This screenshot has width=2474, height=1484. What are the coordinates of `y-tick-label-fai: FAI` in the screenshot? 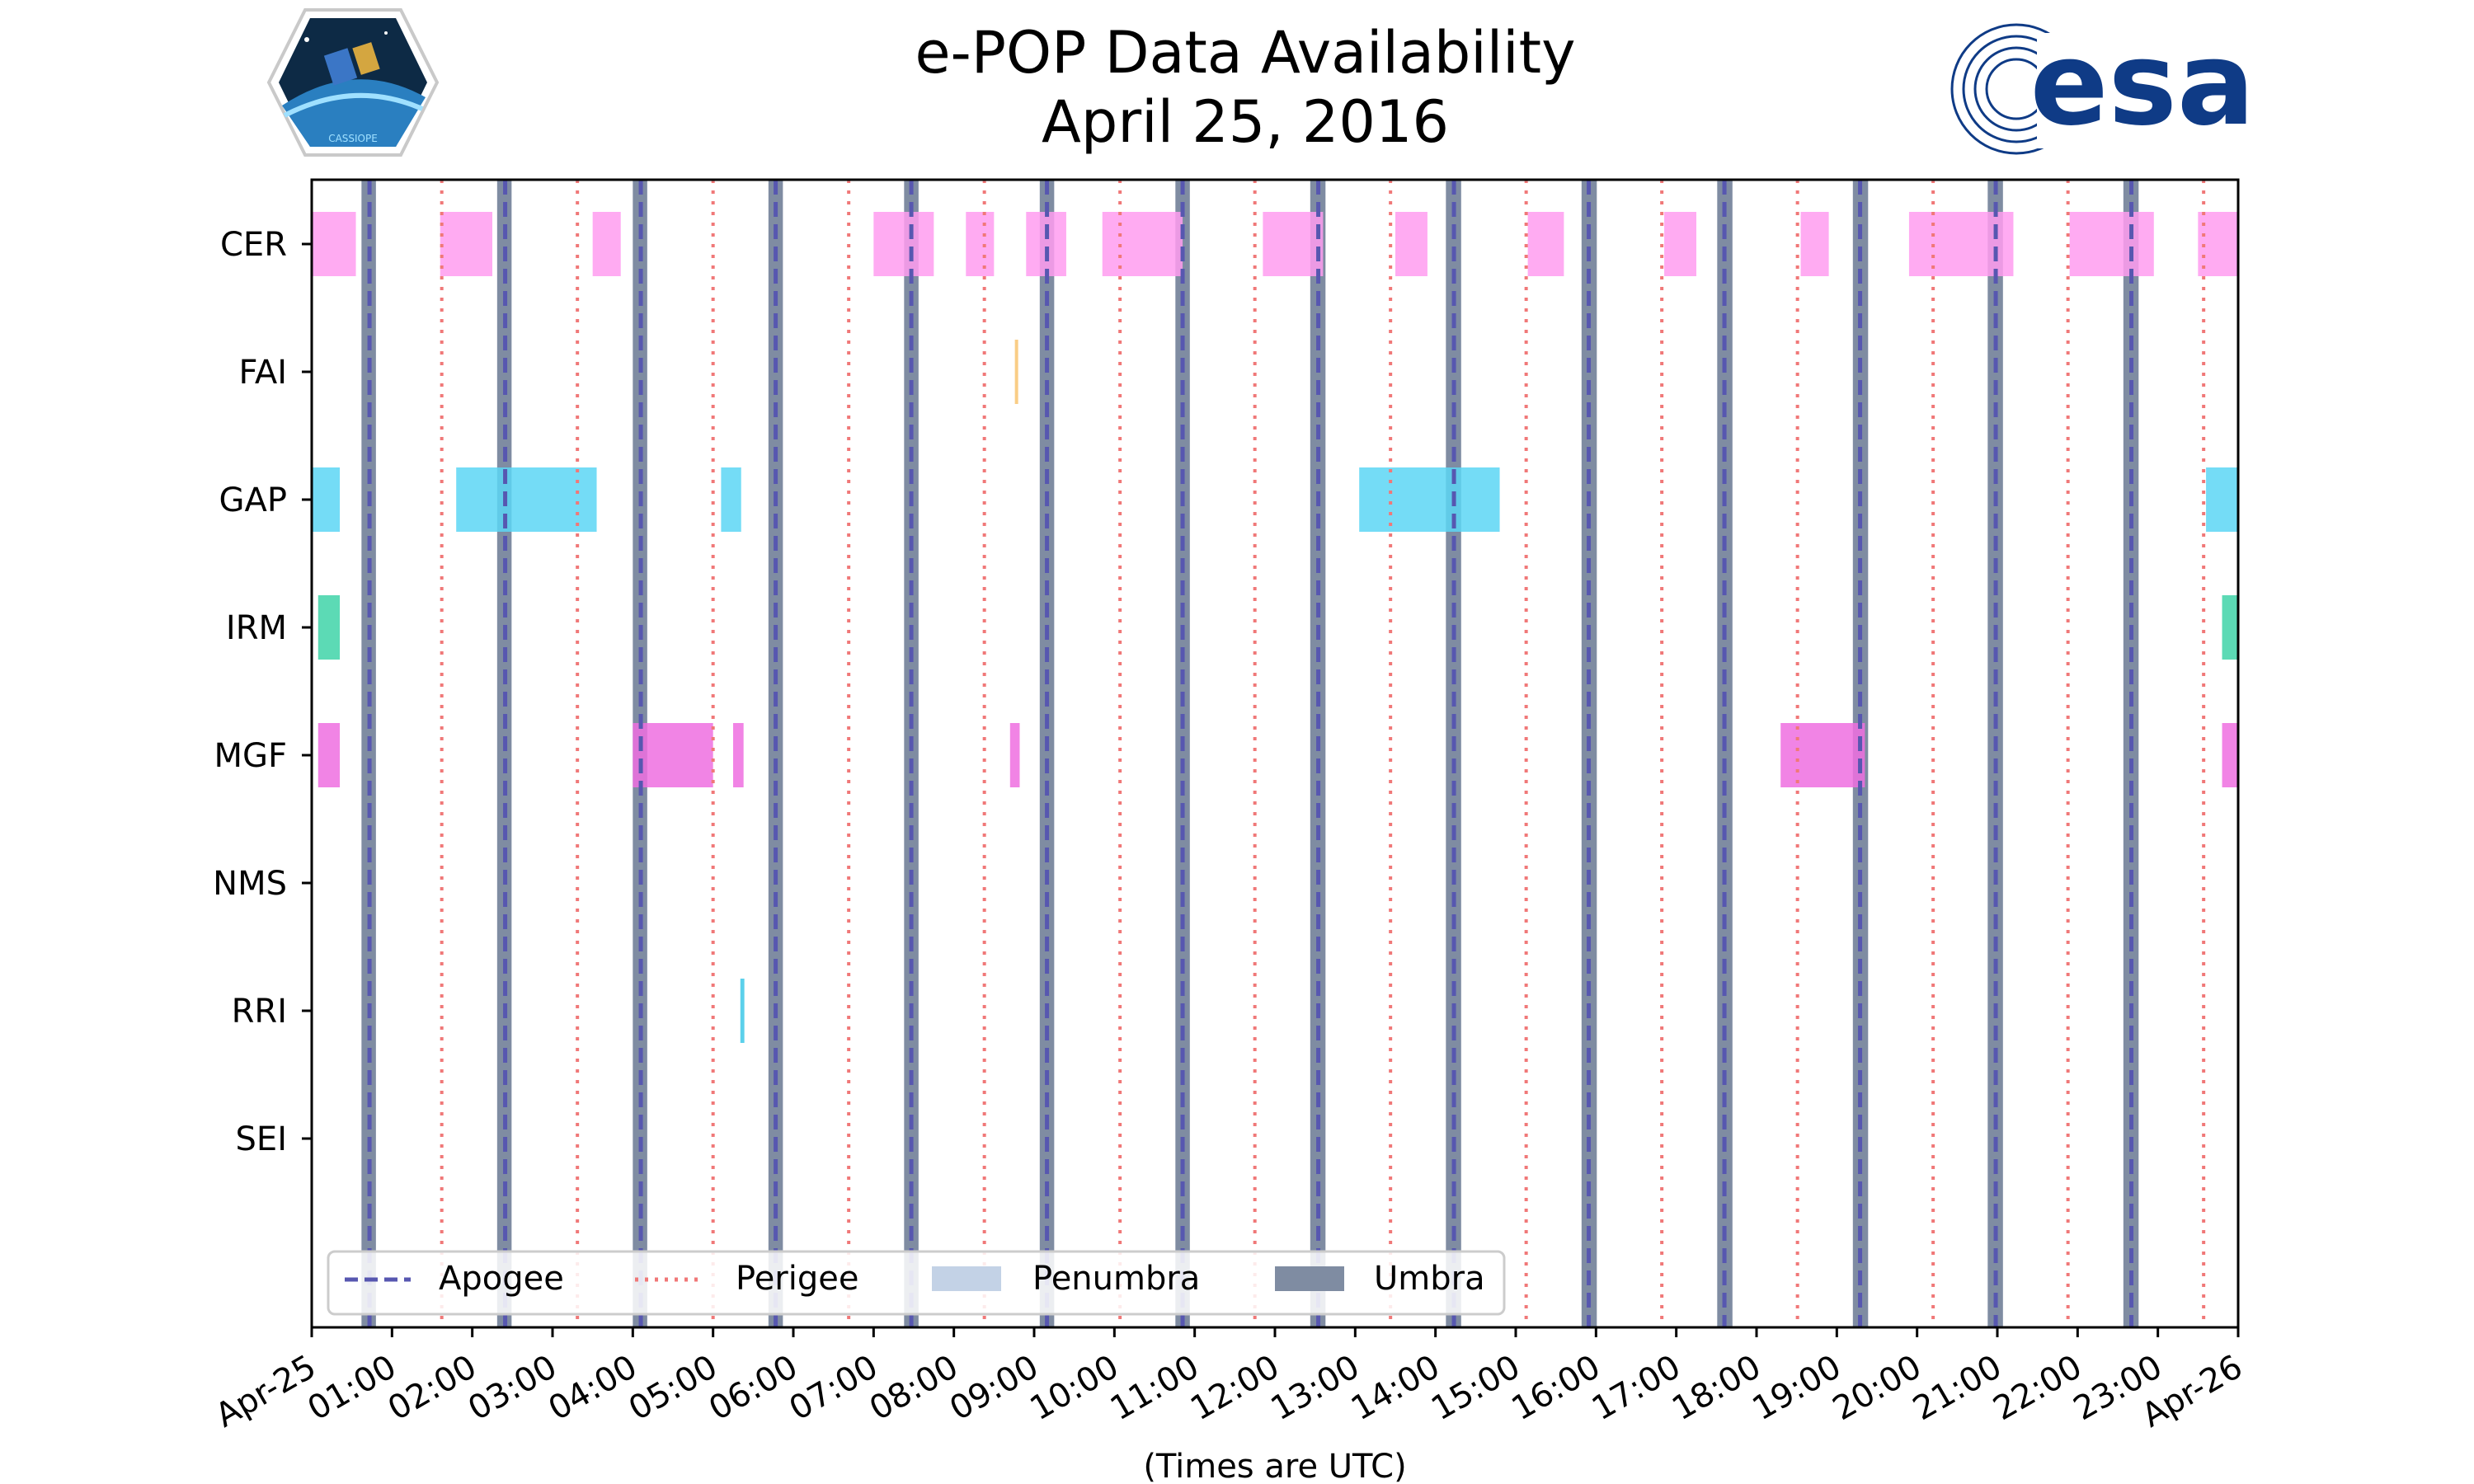 It's located at (263, 373).